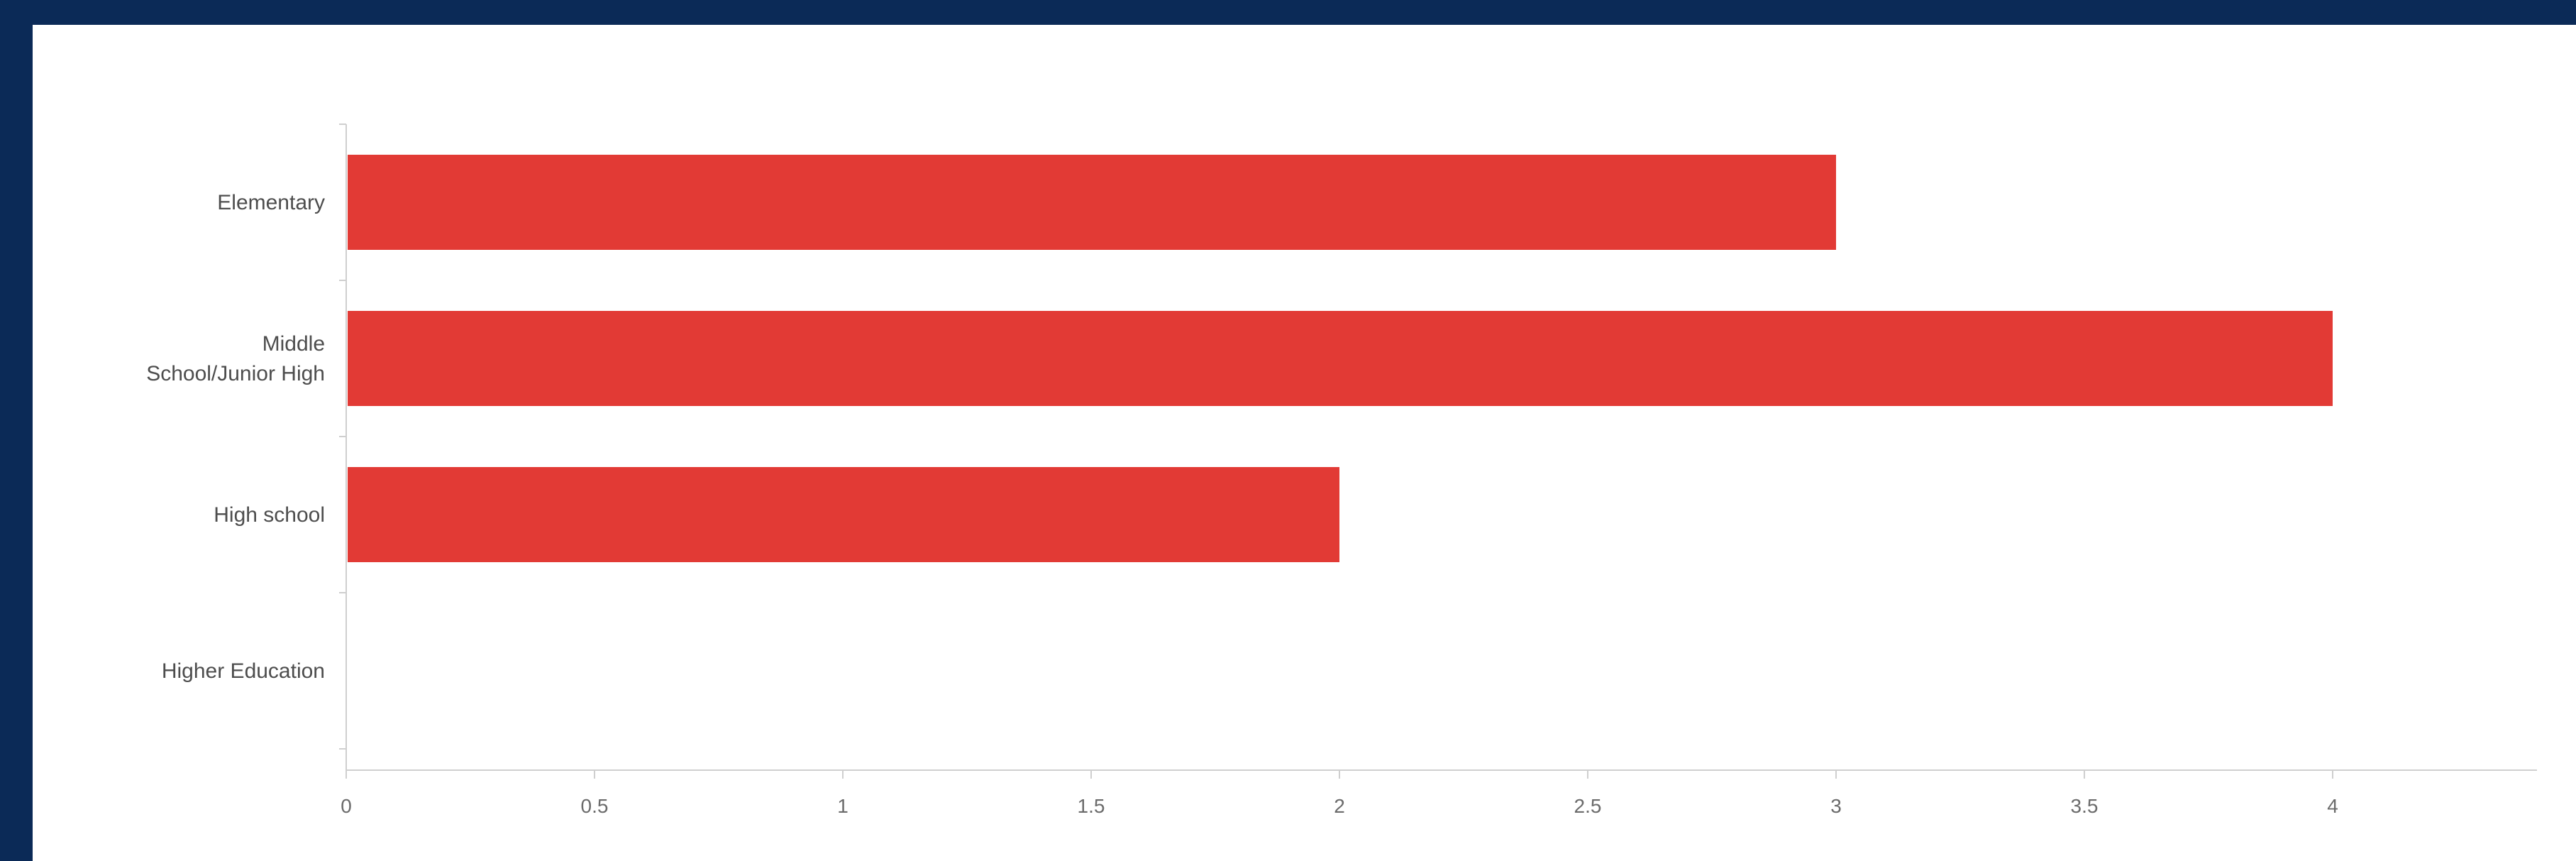  I want to click on x-tick-label: 3.5, so click(2085, 806).